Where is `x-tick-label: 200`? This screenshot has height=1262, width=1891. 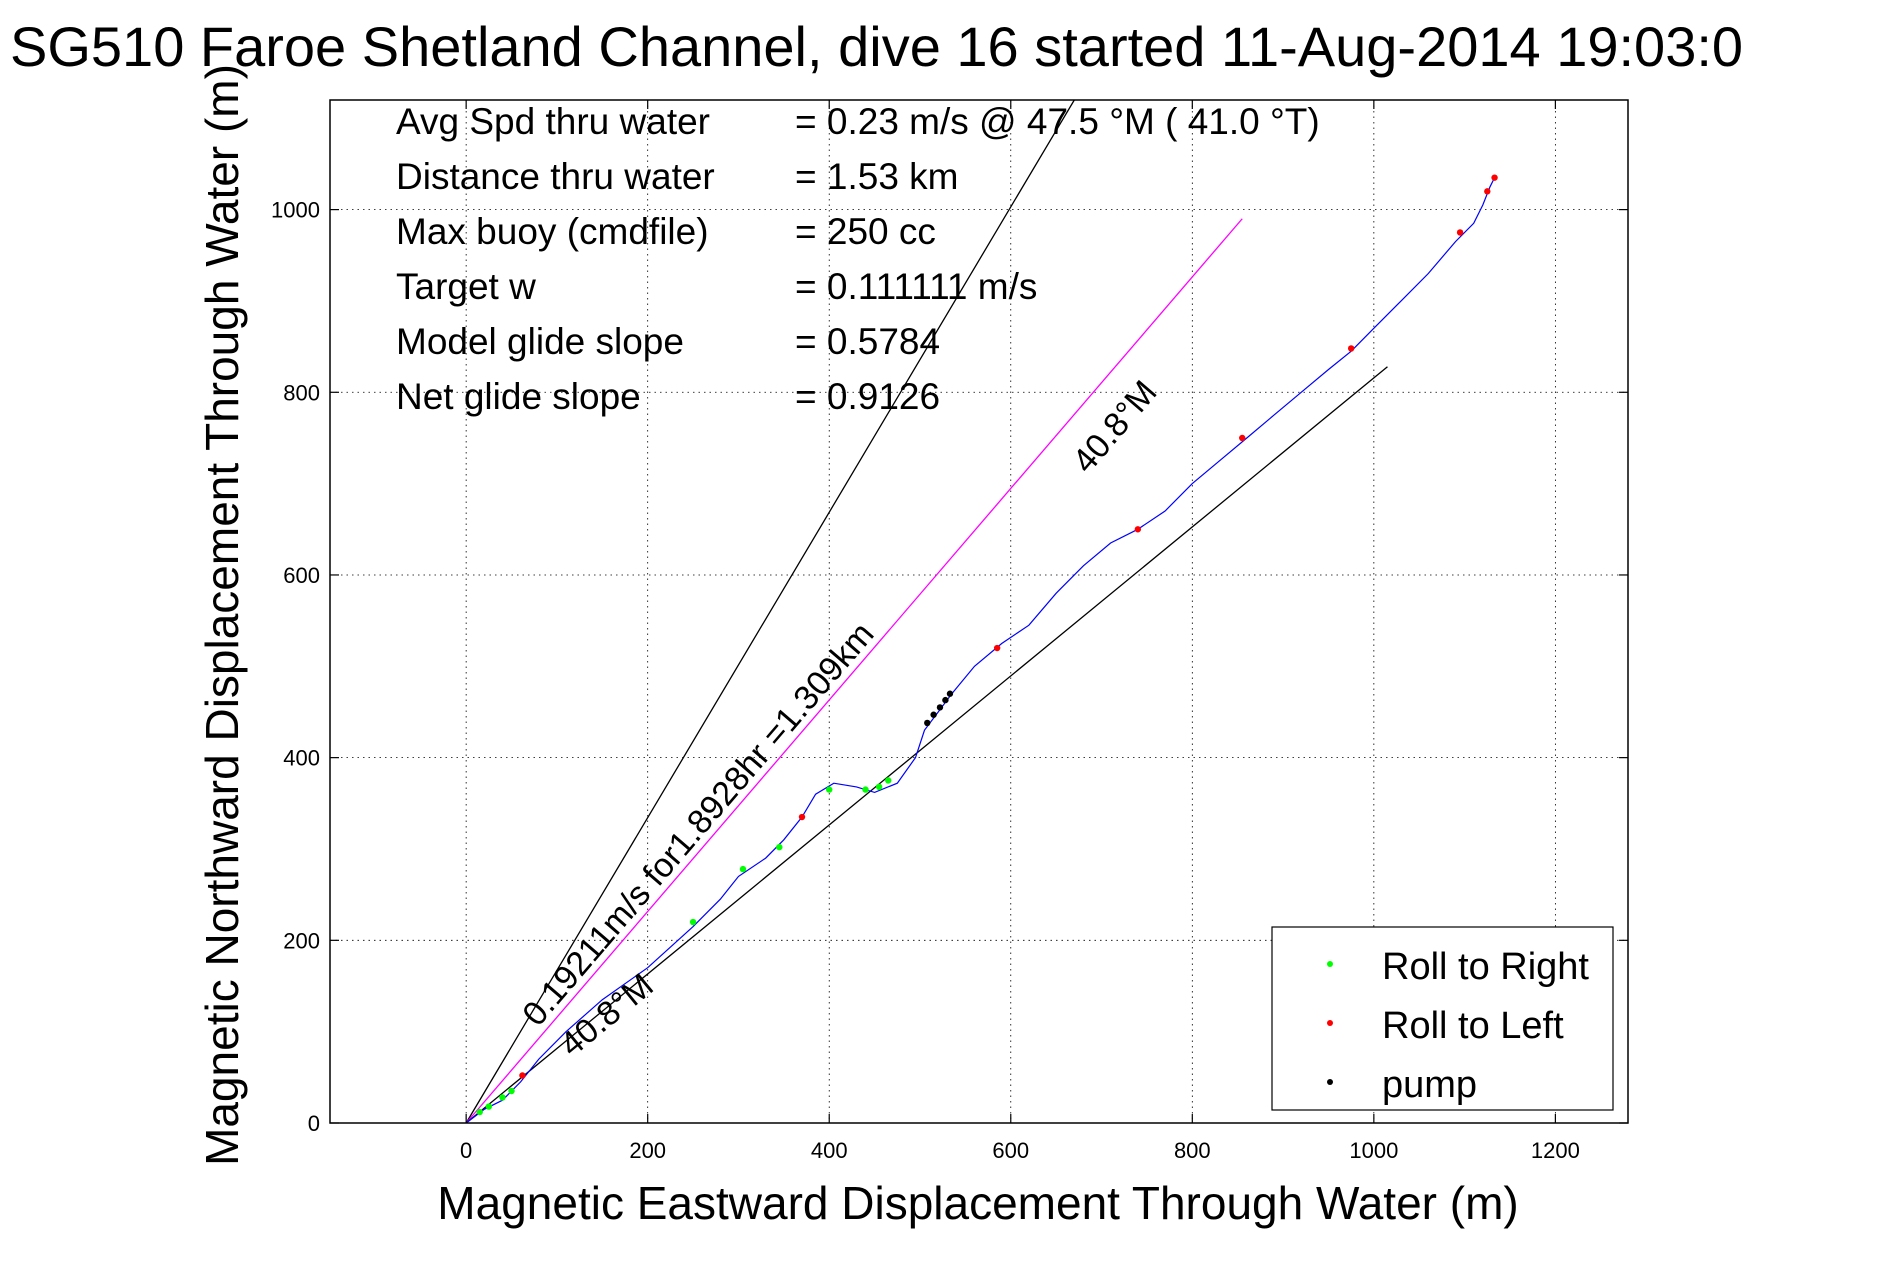
x-tick-label: 200 is located at coordinates (647, 1150).